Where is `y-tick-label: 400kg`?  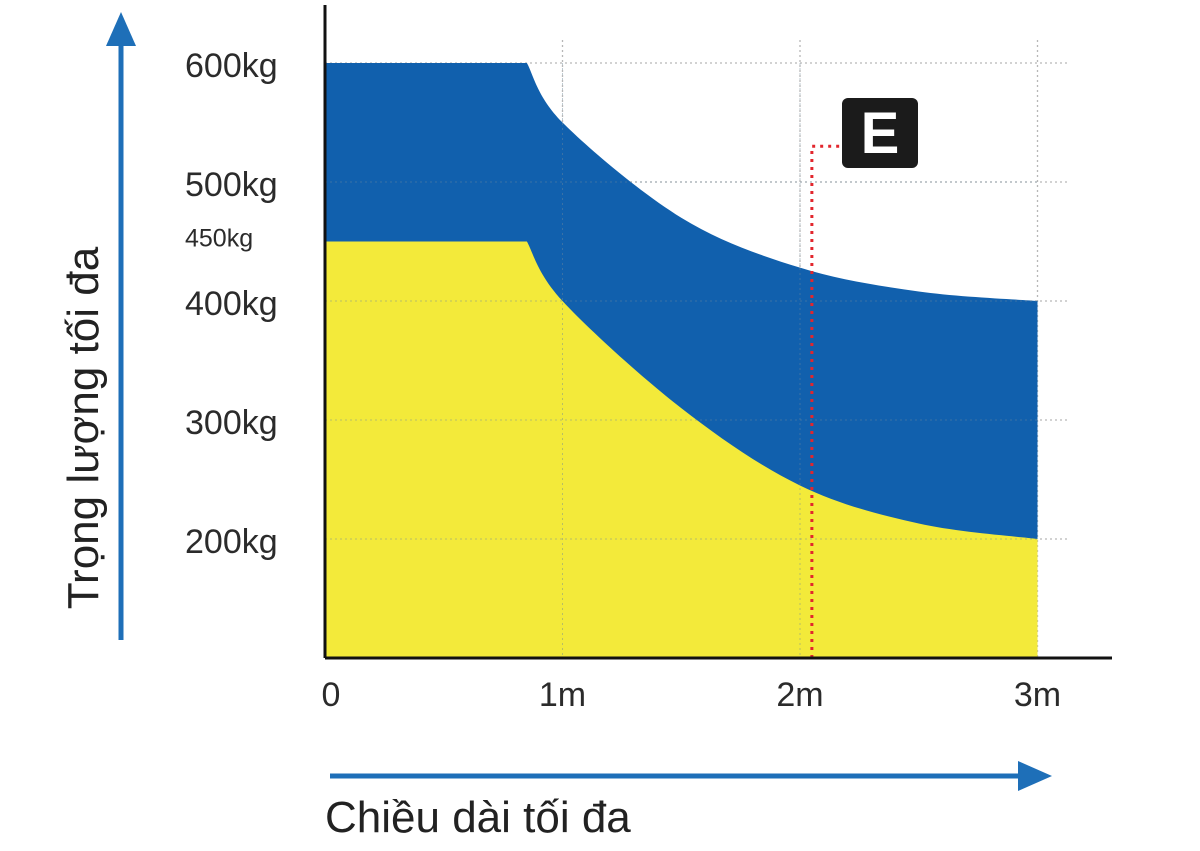
y-tick-label: 400kg is located at coordinates (231, 304).